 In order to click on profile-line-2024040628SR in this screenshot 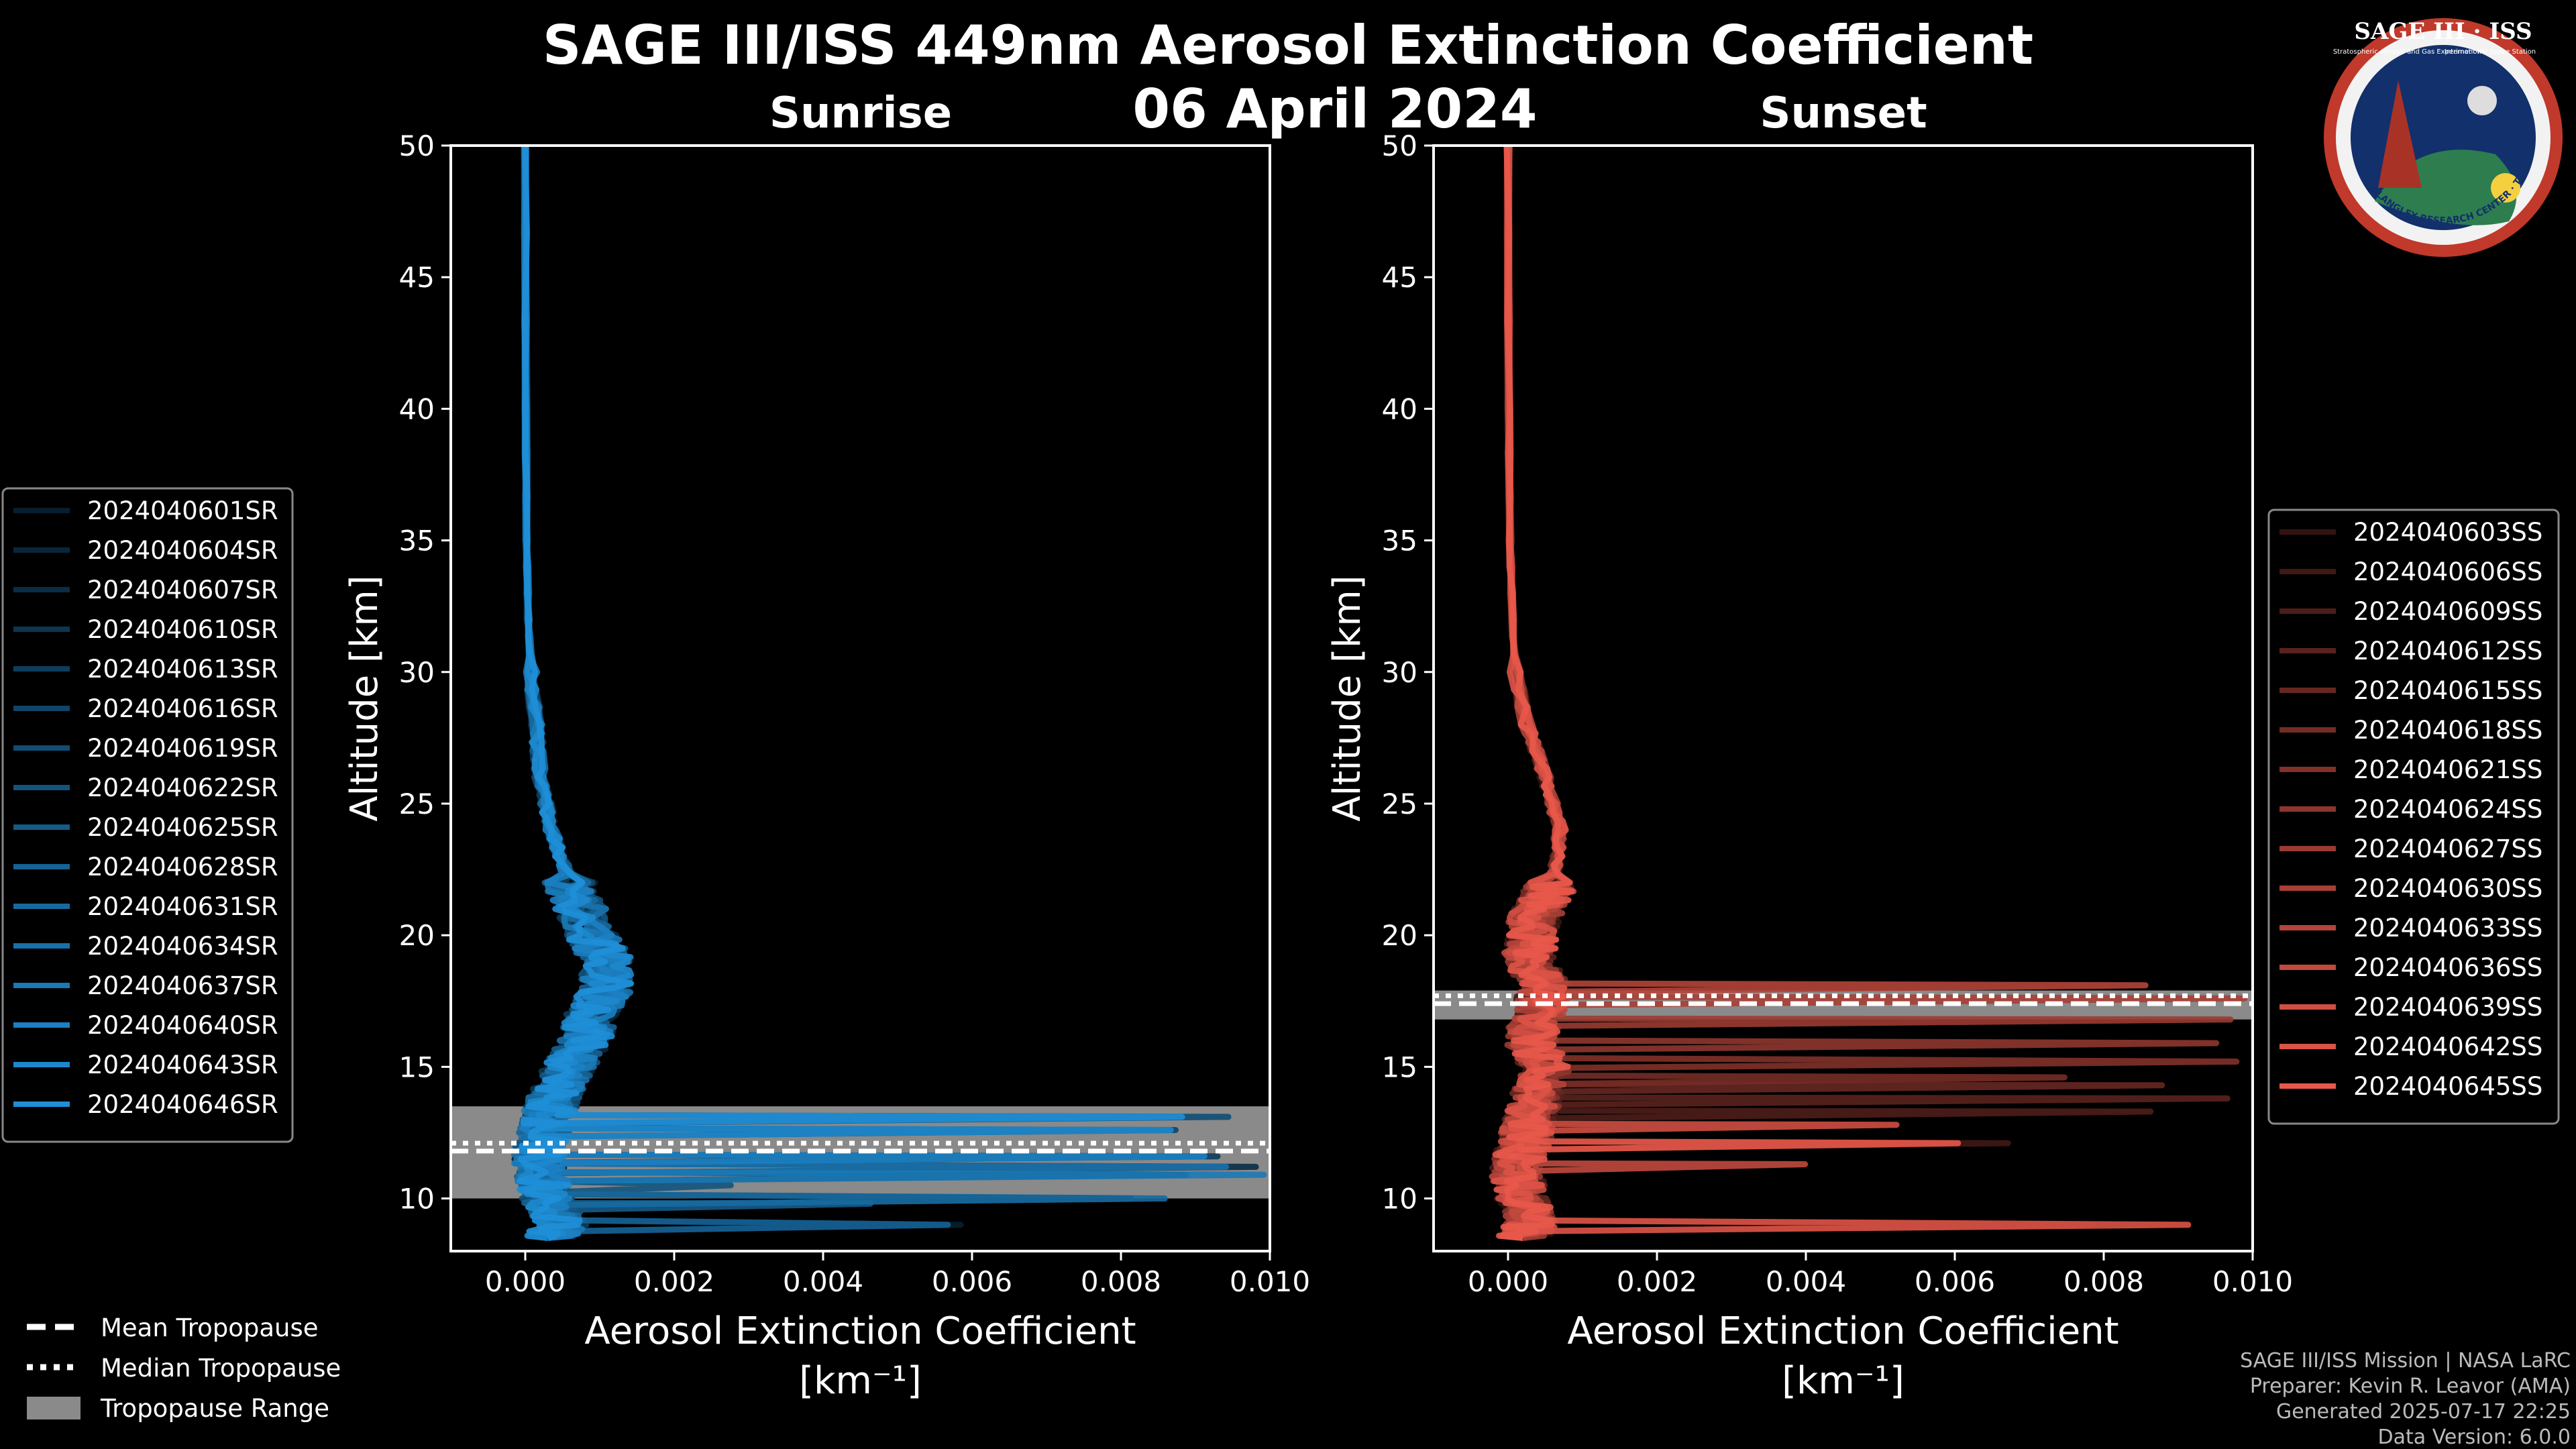, I will do `click(733, 693)`.